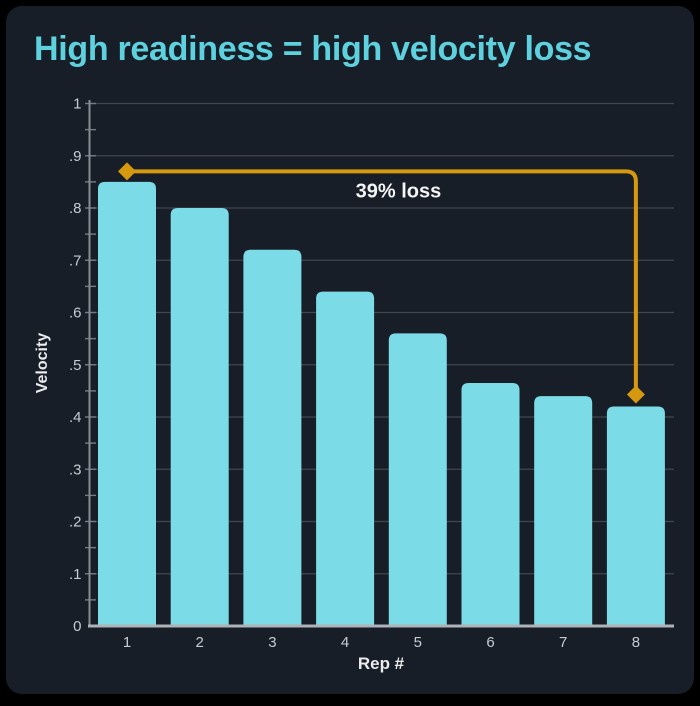  I want to click on start-diamond-marker, so click(127, 171).